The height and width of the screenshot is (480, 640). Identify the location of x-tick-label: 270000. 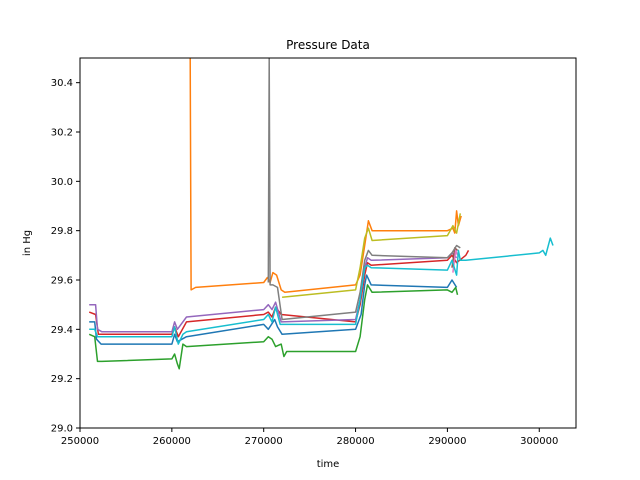
(264, 441).